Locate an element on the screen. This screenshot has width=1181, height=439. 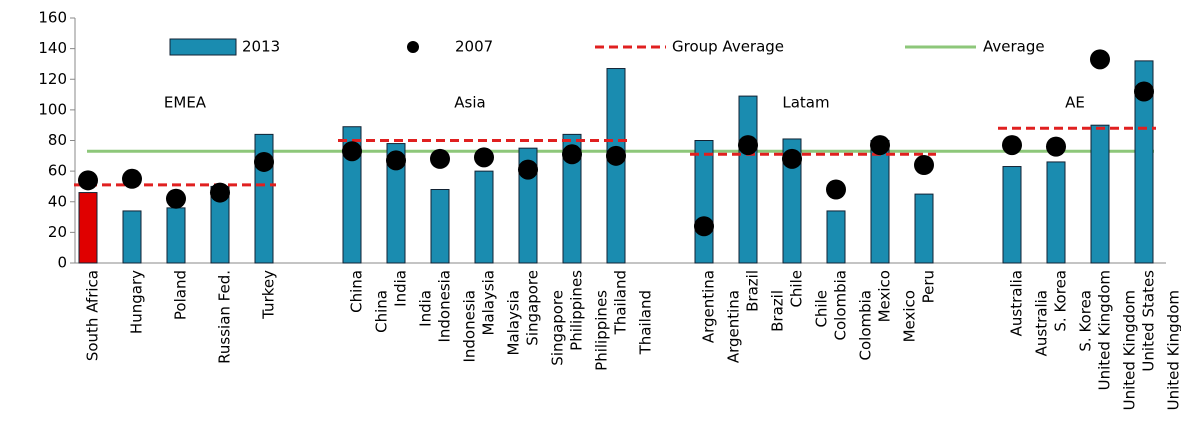
y-tick-label: 80 is located at coordinates (57, 140).